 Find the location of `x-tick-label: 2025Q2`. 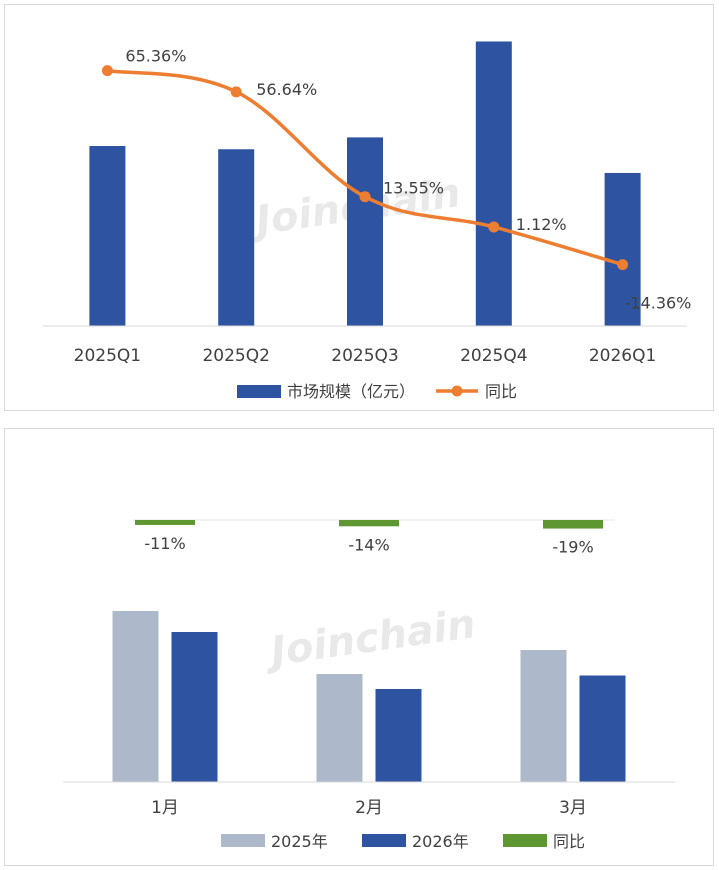

x-tick-label: 2025Q2 is located at coordinates (235, 356).